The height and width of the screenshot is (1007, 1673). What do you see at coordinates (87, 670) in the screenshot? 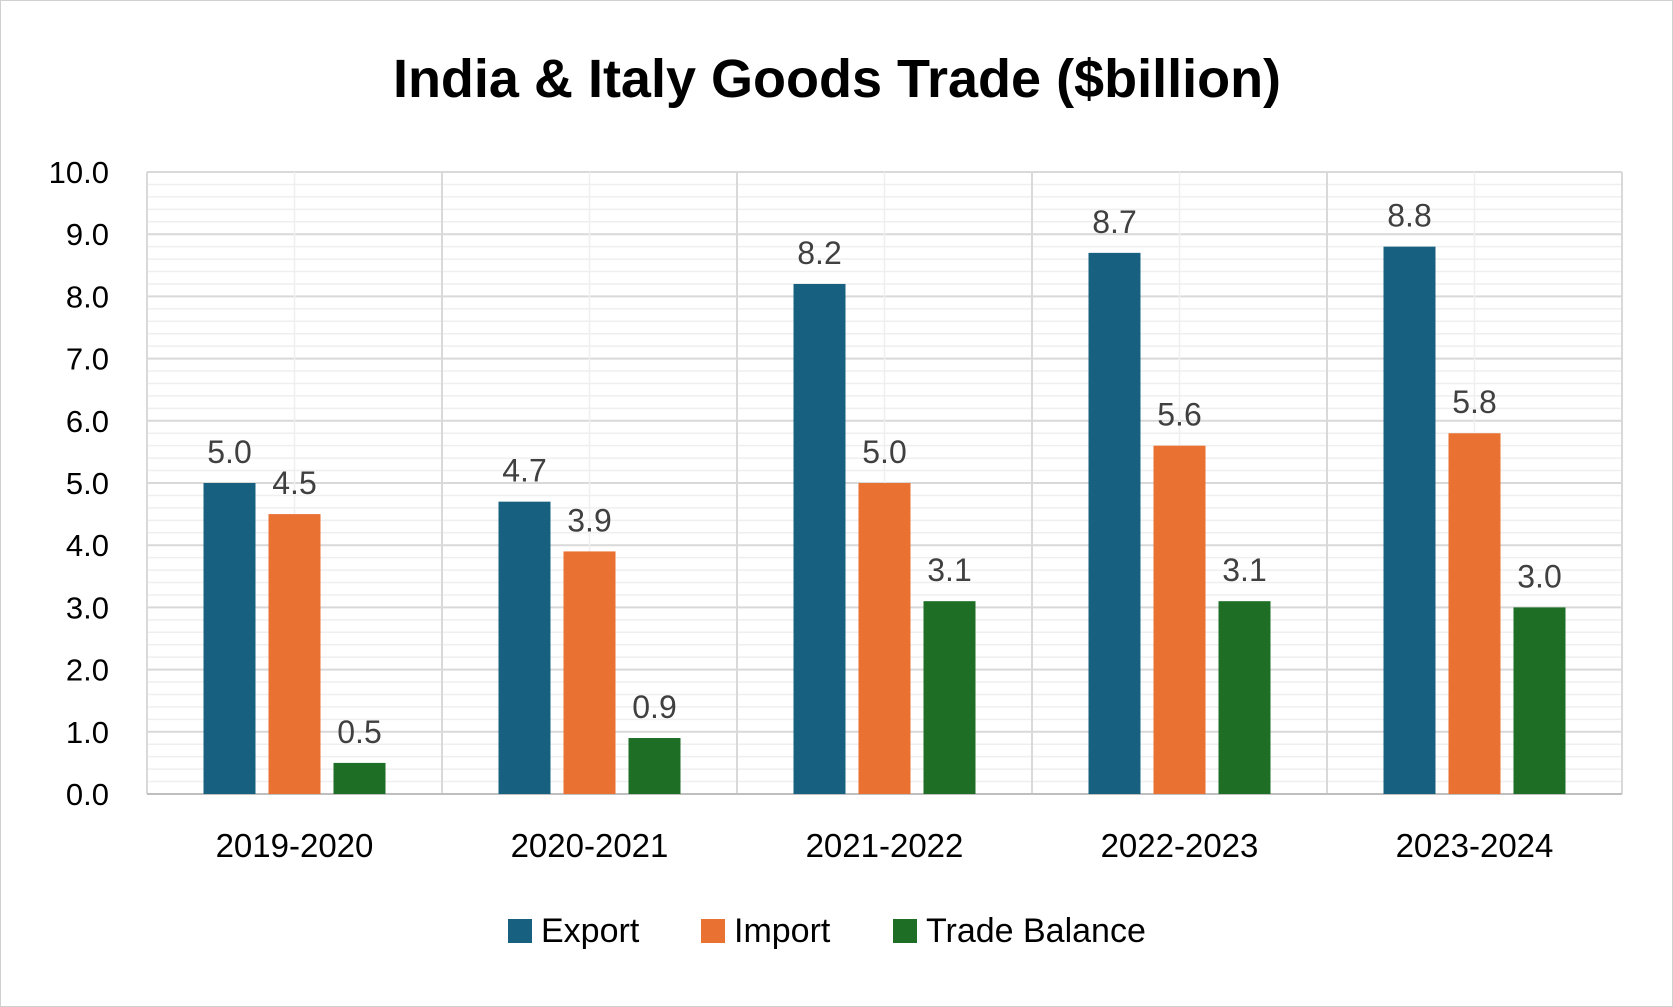
I see `y-tick-label: 2.0` at bounding box center [87, 670].